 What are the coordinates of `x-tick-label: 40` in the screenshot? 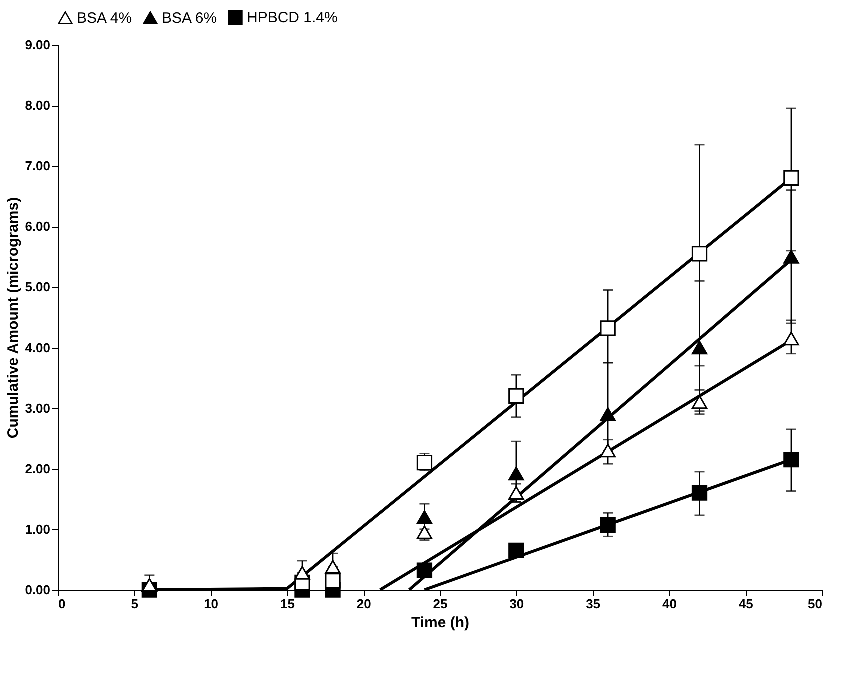 It's located at (669, 604).